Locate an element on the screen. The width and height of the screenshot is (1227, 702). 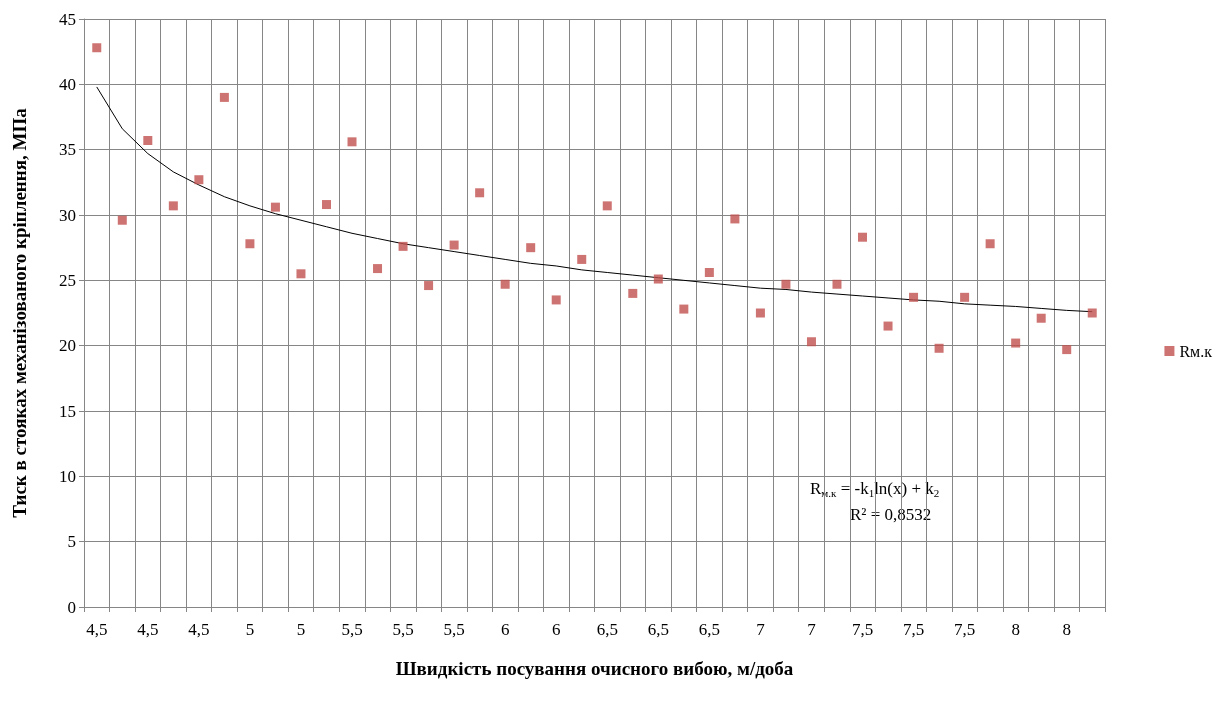
y-tick-label: 35 is located at coordinates (67, 150).